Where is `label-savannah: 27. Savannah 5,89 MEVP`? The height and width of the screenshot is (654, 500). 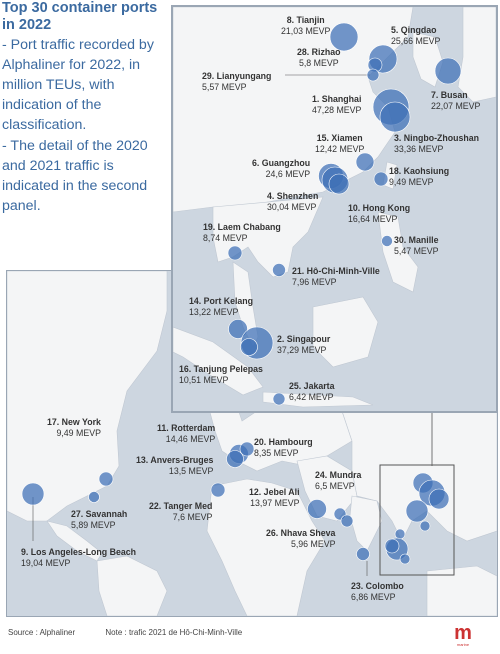
label-savannah: 27. Savannah 5,89 MEVP is located at coordinates (99, 520).